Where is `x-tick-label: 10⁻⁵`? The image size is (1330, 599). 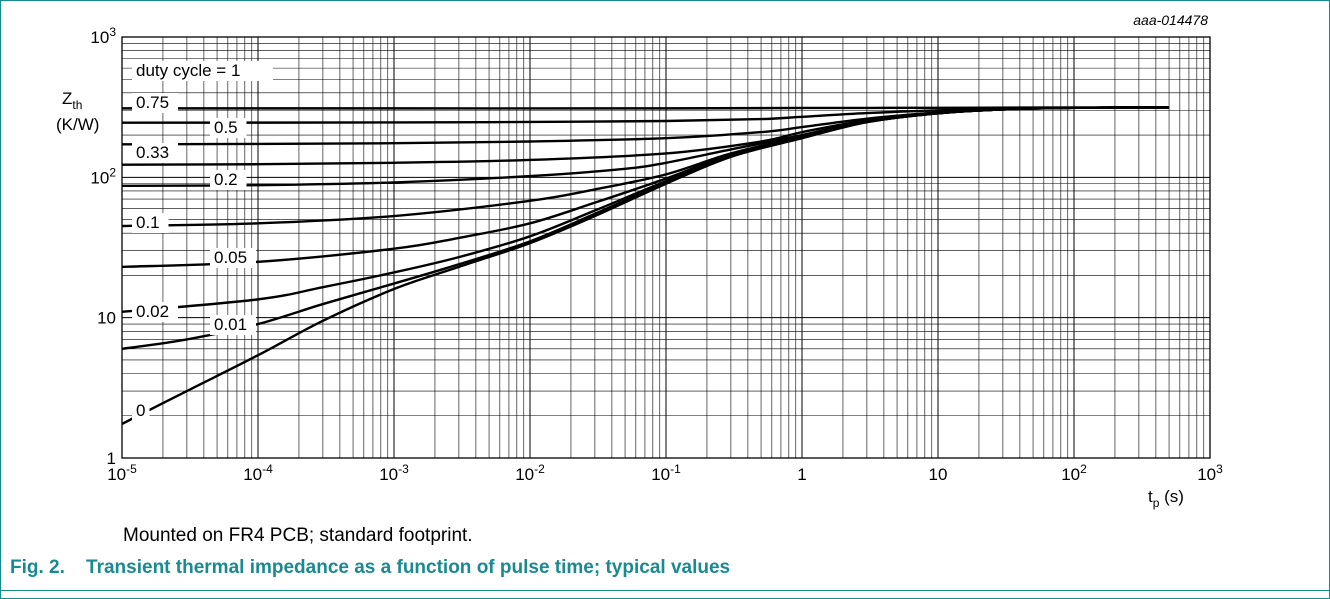 x-tick-label: 10⁻⁵ is located at coordinates (122, 473).